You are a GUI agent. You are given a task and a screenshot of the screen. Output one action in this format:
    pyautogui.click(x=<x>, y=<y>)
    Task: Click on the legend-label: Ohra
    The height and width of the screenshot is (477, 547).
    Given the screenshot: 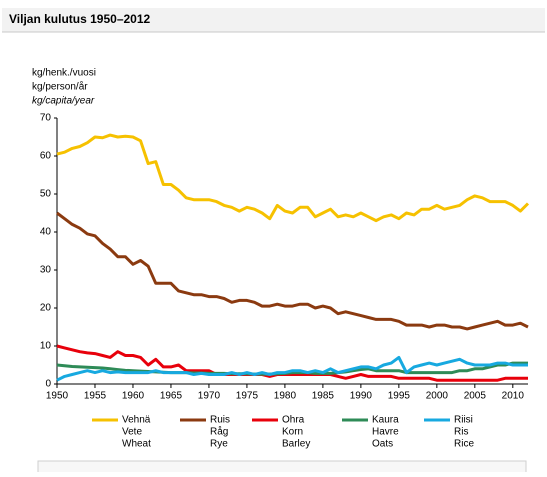 What is the action you would take?
    pyautogui.click(x=293, y=420)
    